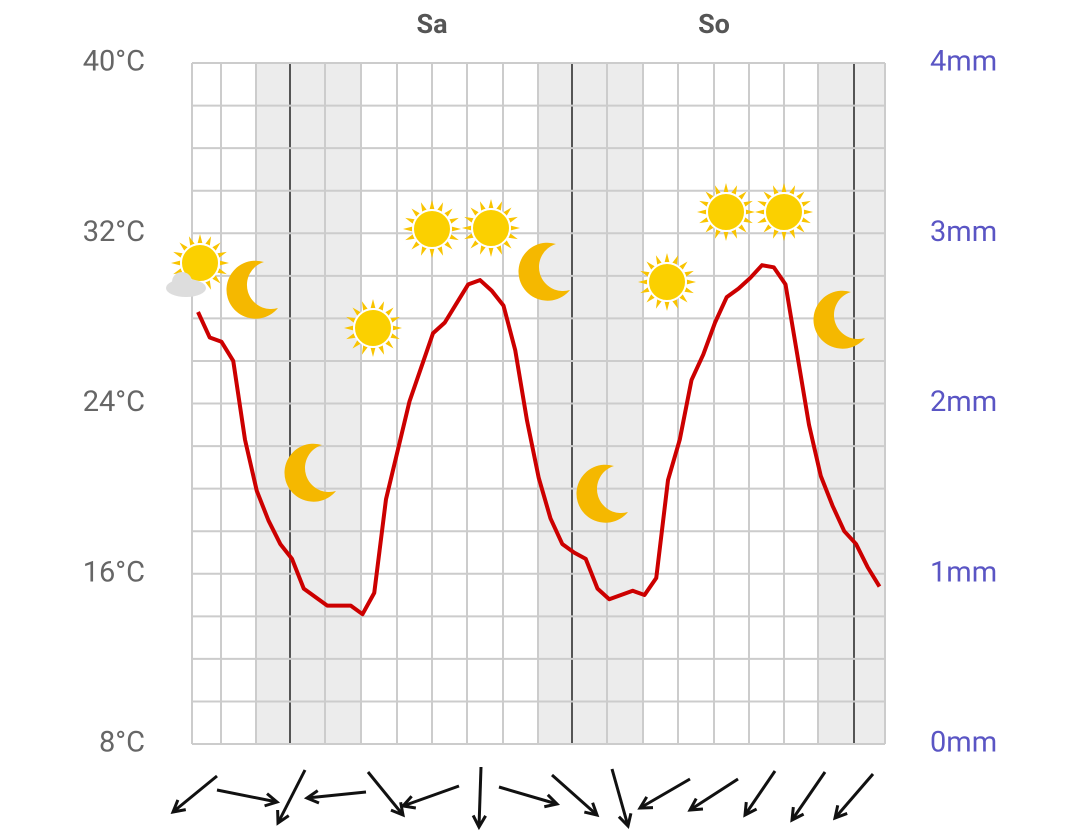  Describe the element at coordinates (122, 743) in the screenshot. I see `y-tick-label: 8°C` at that location.